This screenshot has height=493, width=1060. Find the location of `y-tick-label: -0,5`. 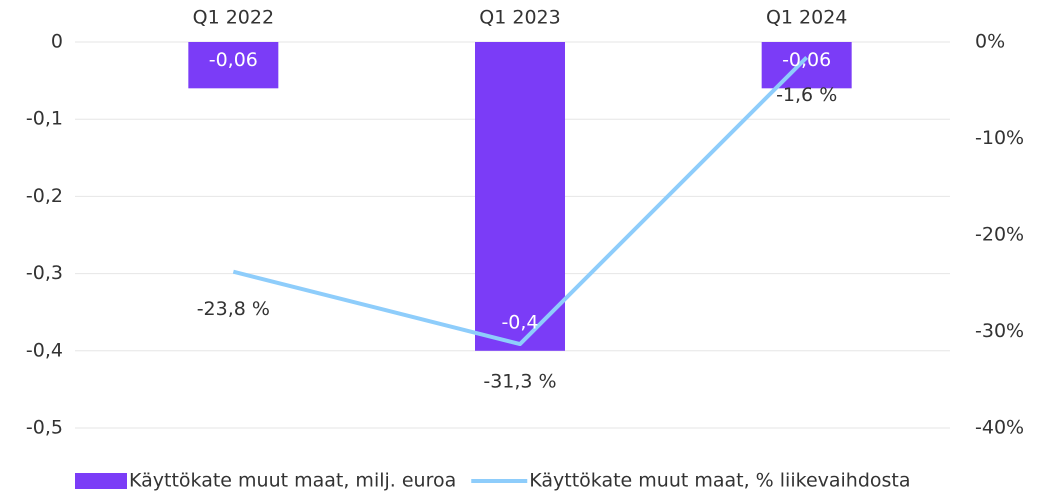

y-tick-label: -0,5 is located at coordinates (44, 428).